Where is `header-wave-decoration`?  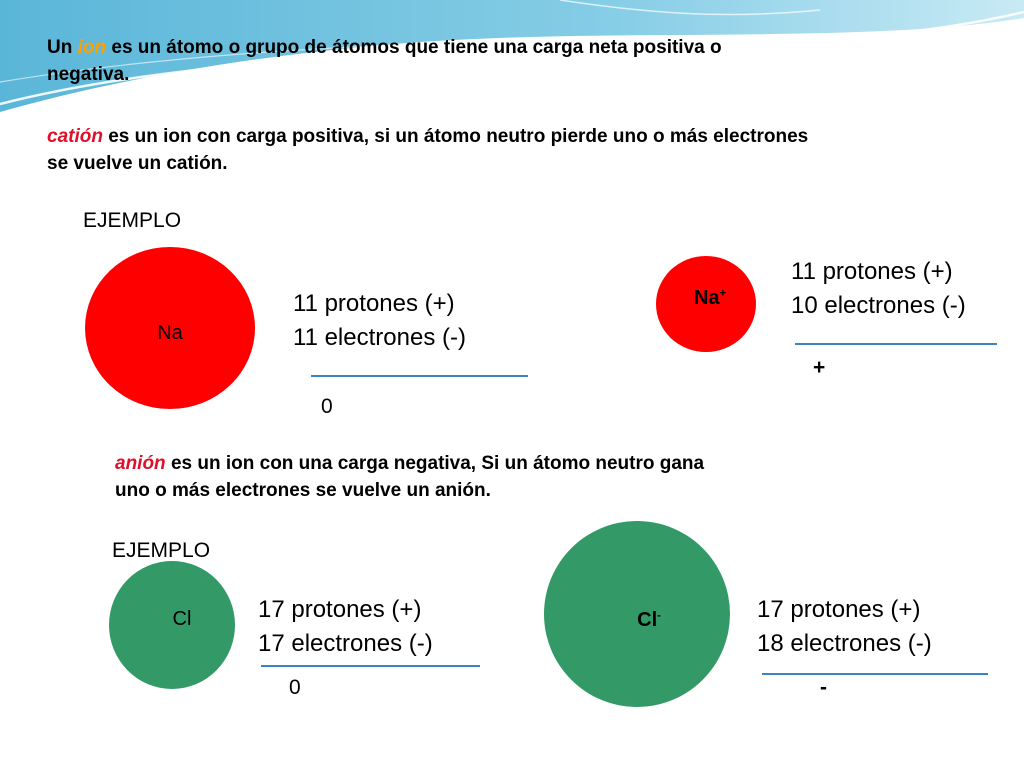
header-wave-decoration is located at coordinates (512, 56).